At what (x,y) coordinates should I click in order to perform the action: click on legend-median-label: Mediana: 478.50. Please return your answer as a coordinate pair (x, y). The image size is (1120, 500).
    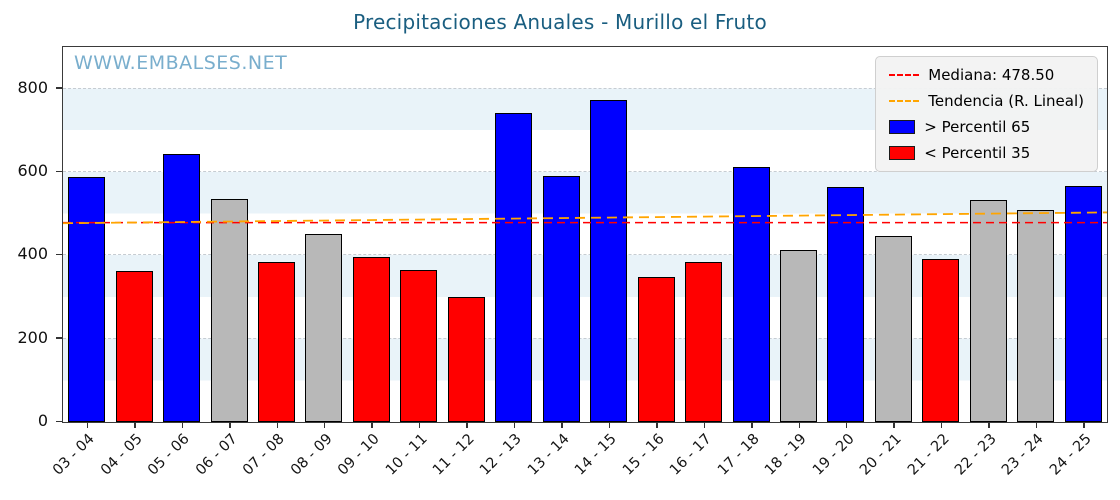
    Looking at the image, I should click on (991, 75).